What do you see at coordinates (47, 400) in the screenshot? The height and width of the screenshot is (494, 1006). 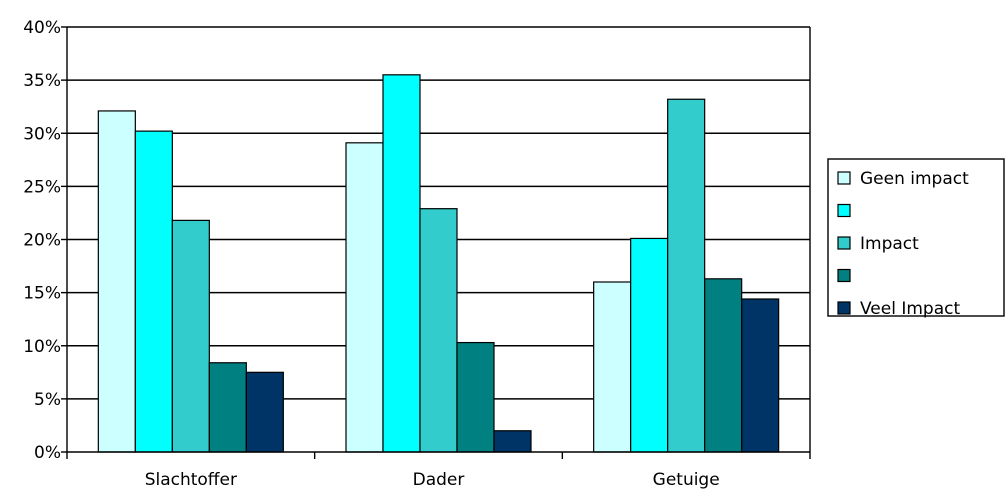 I see `y-tick-label: 5%` at bounding box center [47, 400].